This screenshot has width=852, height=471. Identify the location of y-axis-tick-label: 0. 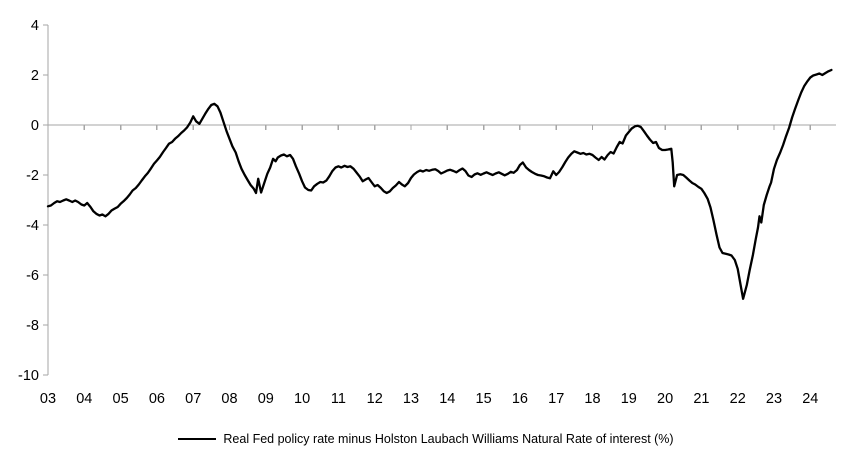
(35, 126).